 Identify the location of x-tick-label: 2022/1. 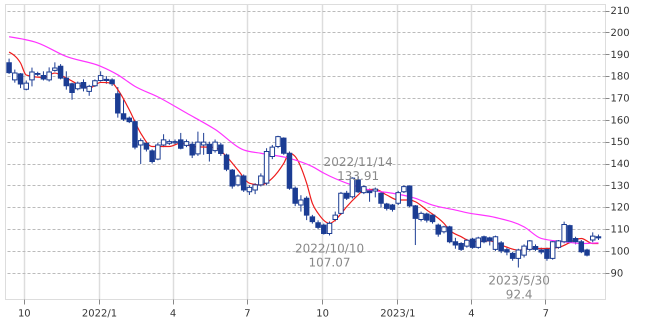
(100, 314).